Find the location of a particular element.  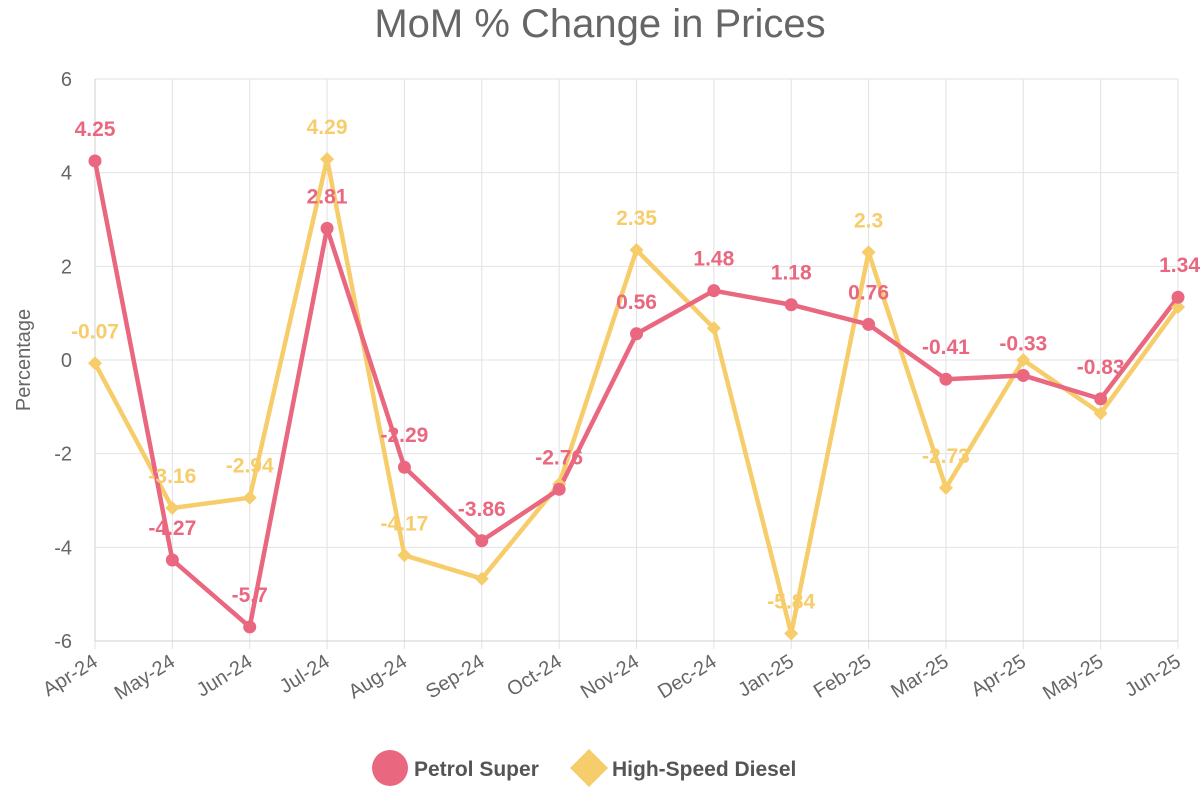

data-label-high-speed-diesel: 2.3 is located at coordinates (868, 220).